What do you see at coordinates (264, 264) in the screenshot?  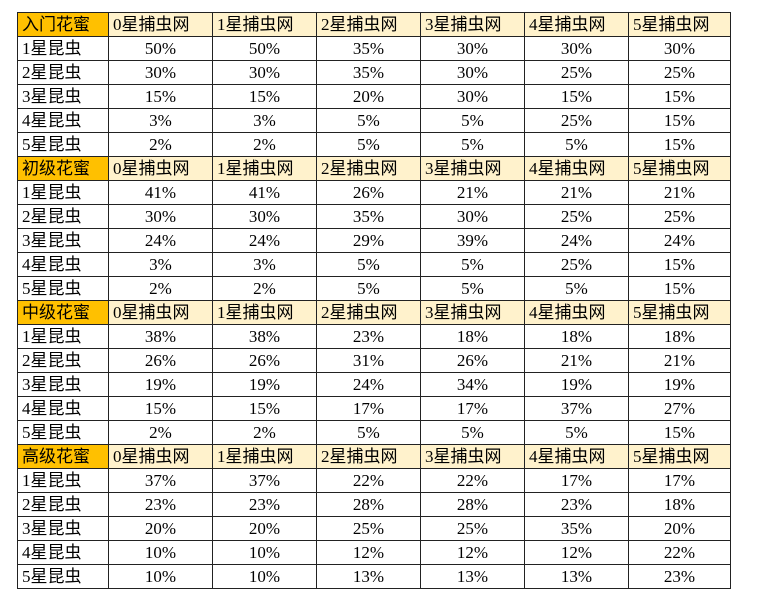 I see `cell: 3%` at bounding box center [264, 264].